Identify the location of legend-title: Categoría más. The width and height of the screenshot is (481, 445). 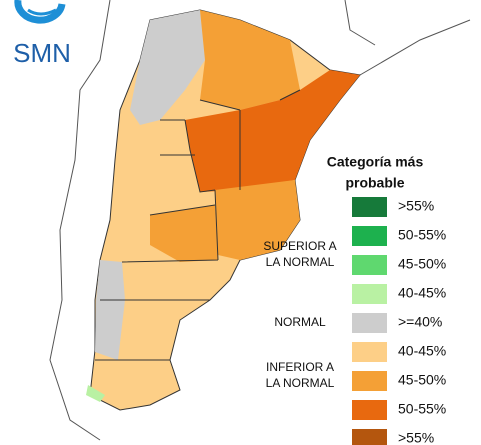
(375, 162).